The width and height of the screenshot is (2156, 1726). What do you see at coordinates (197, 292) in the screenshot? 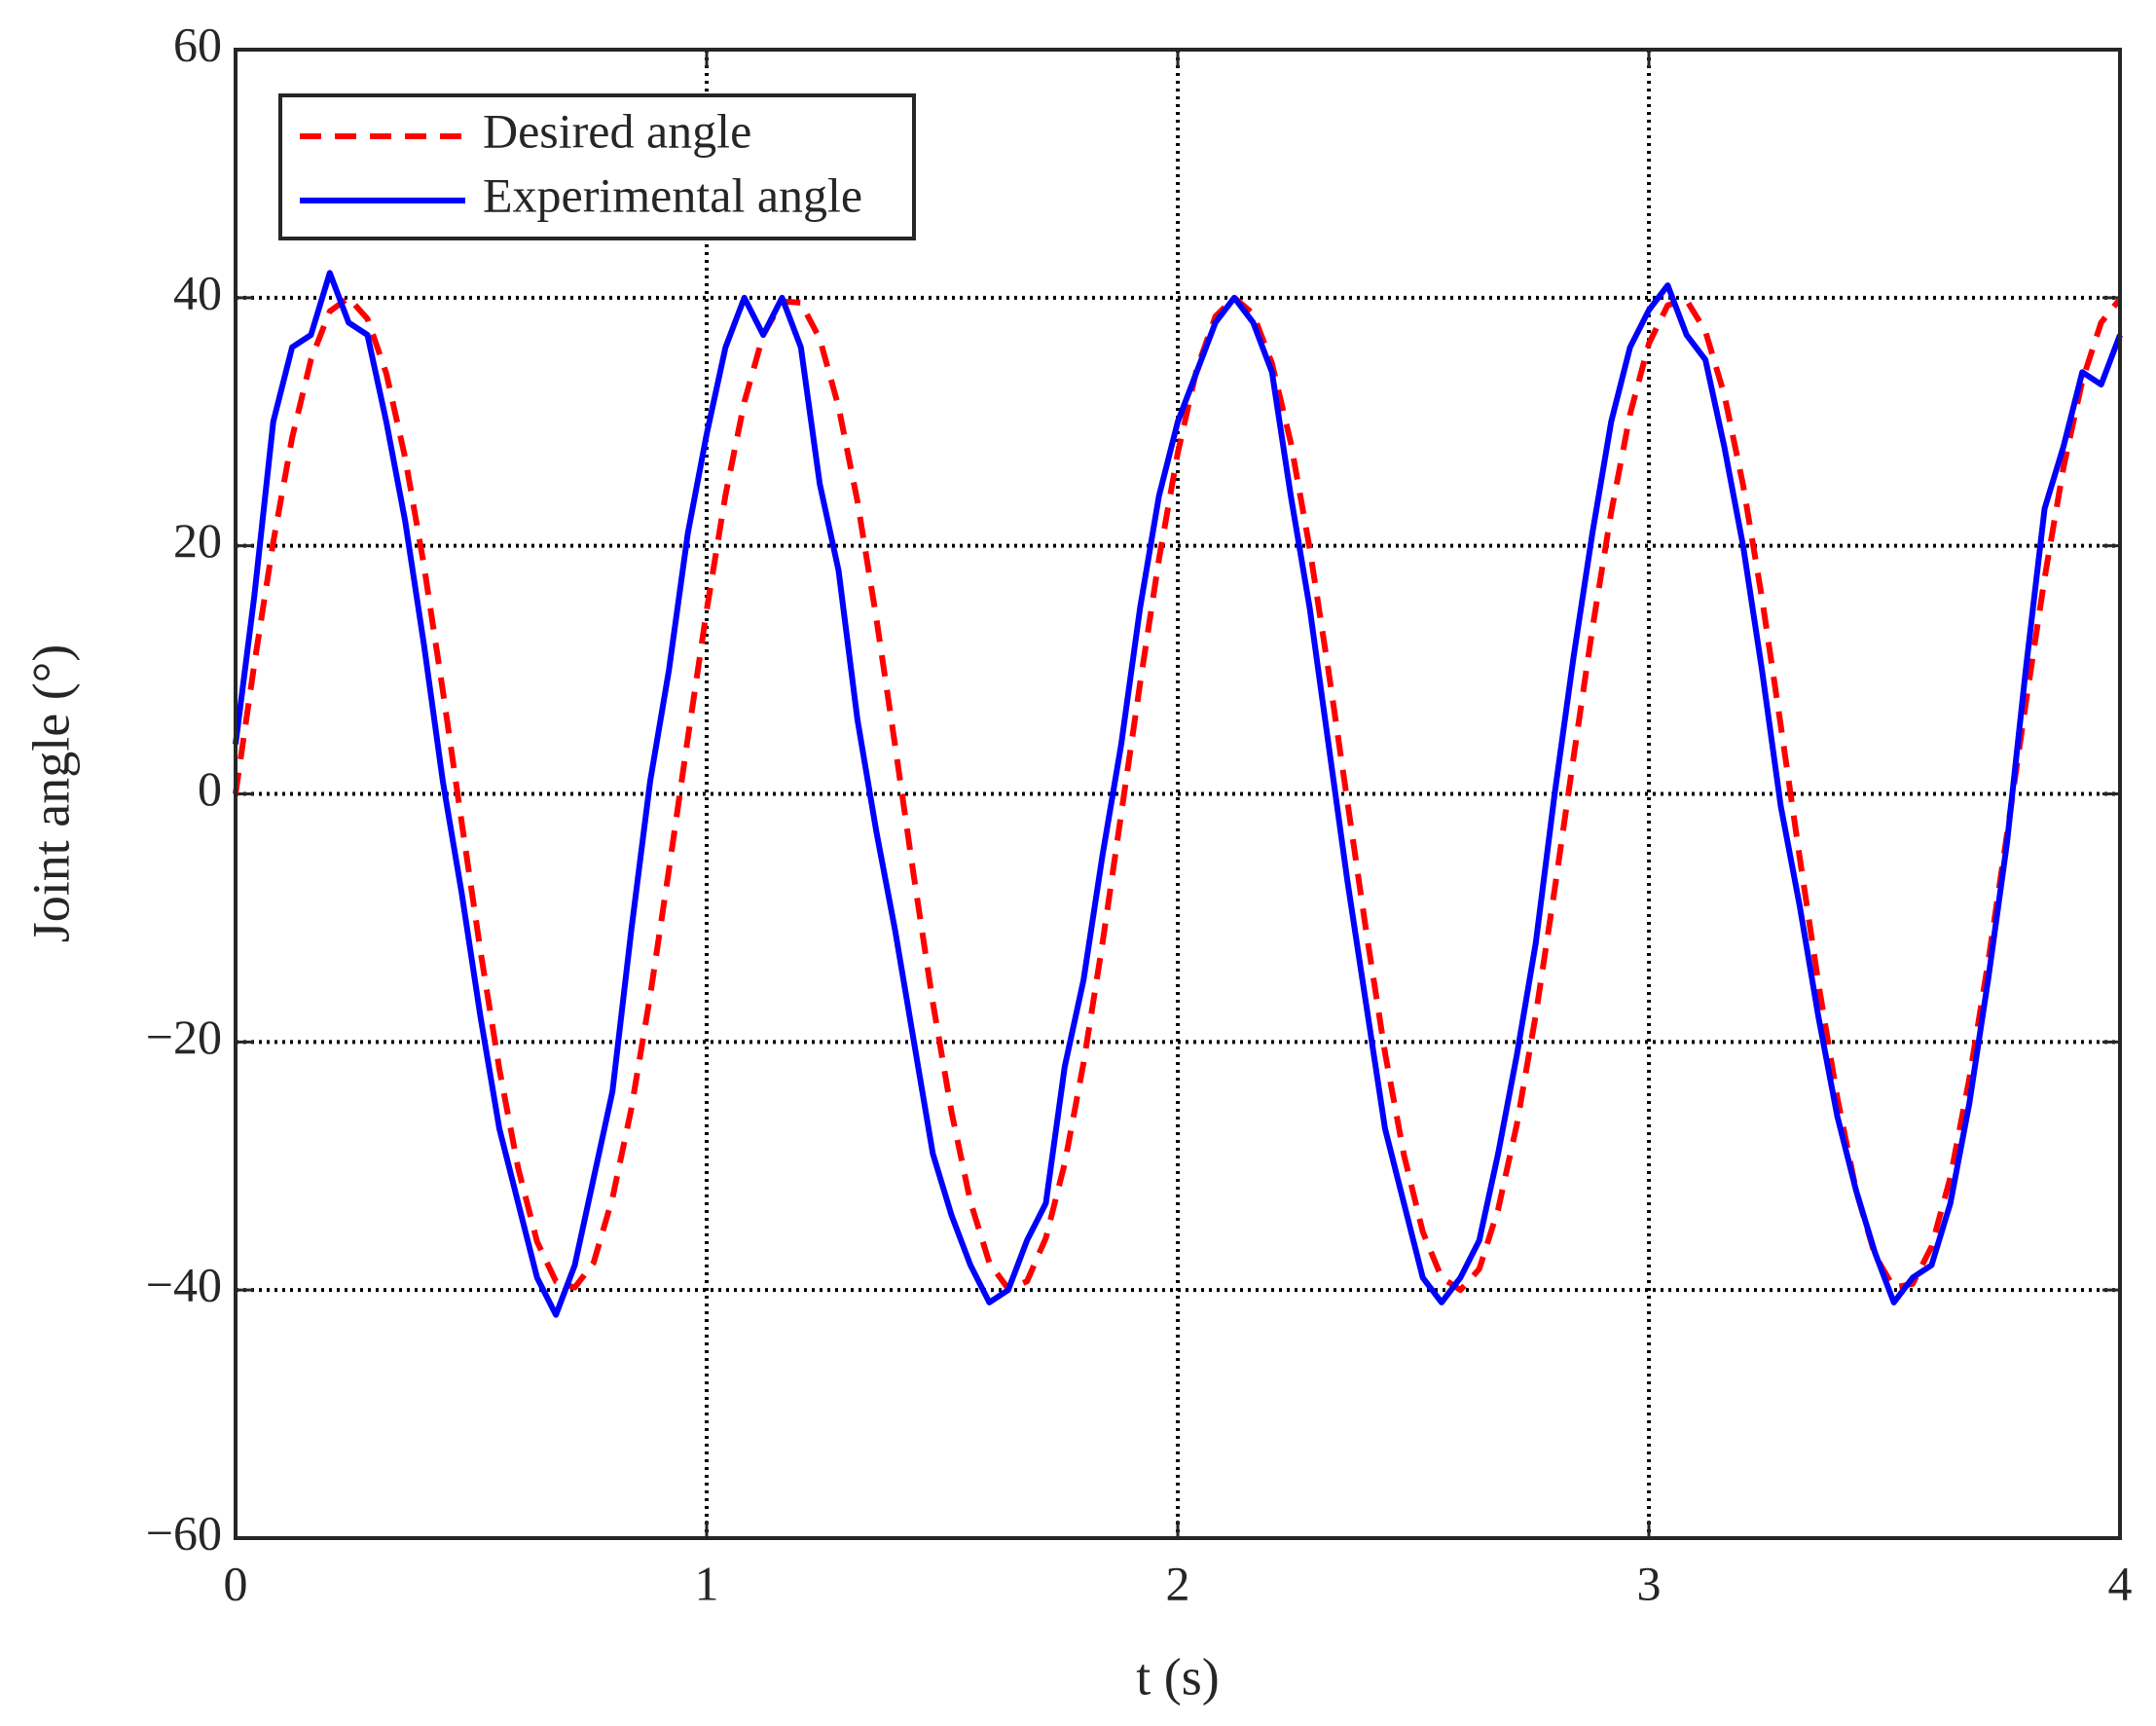
I see `y-tick-label: 40` at bounding box center [197, 292].